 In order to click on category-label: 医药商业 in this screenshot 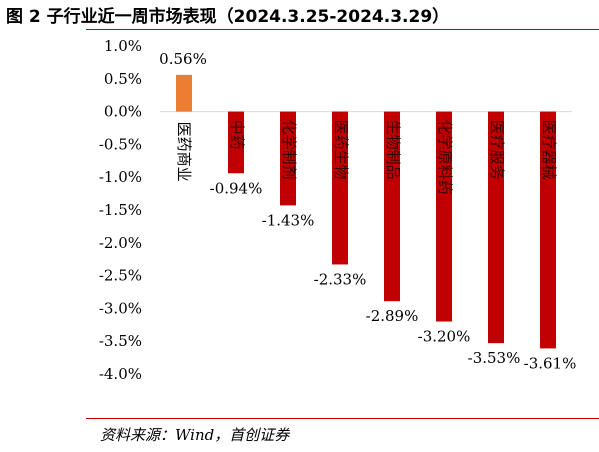, I will do `click(184, 152)`.